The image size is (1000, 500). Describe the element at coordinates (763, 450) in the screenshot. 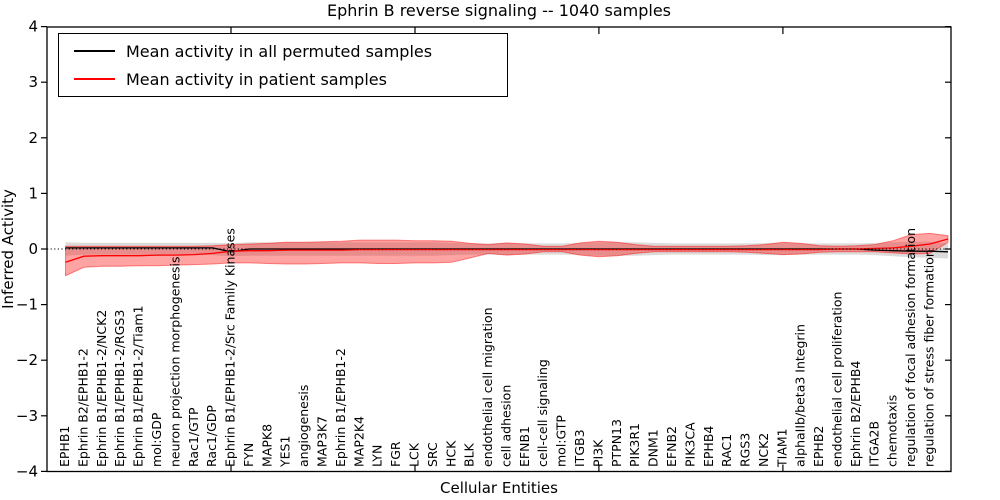

I see `x-tick-label: NCK2` at that location.